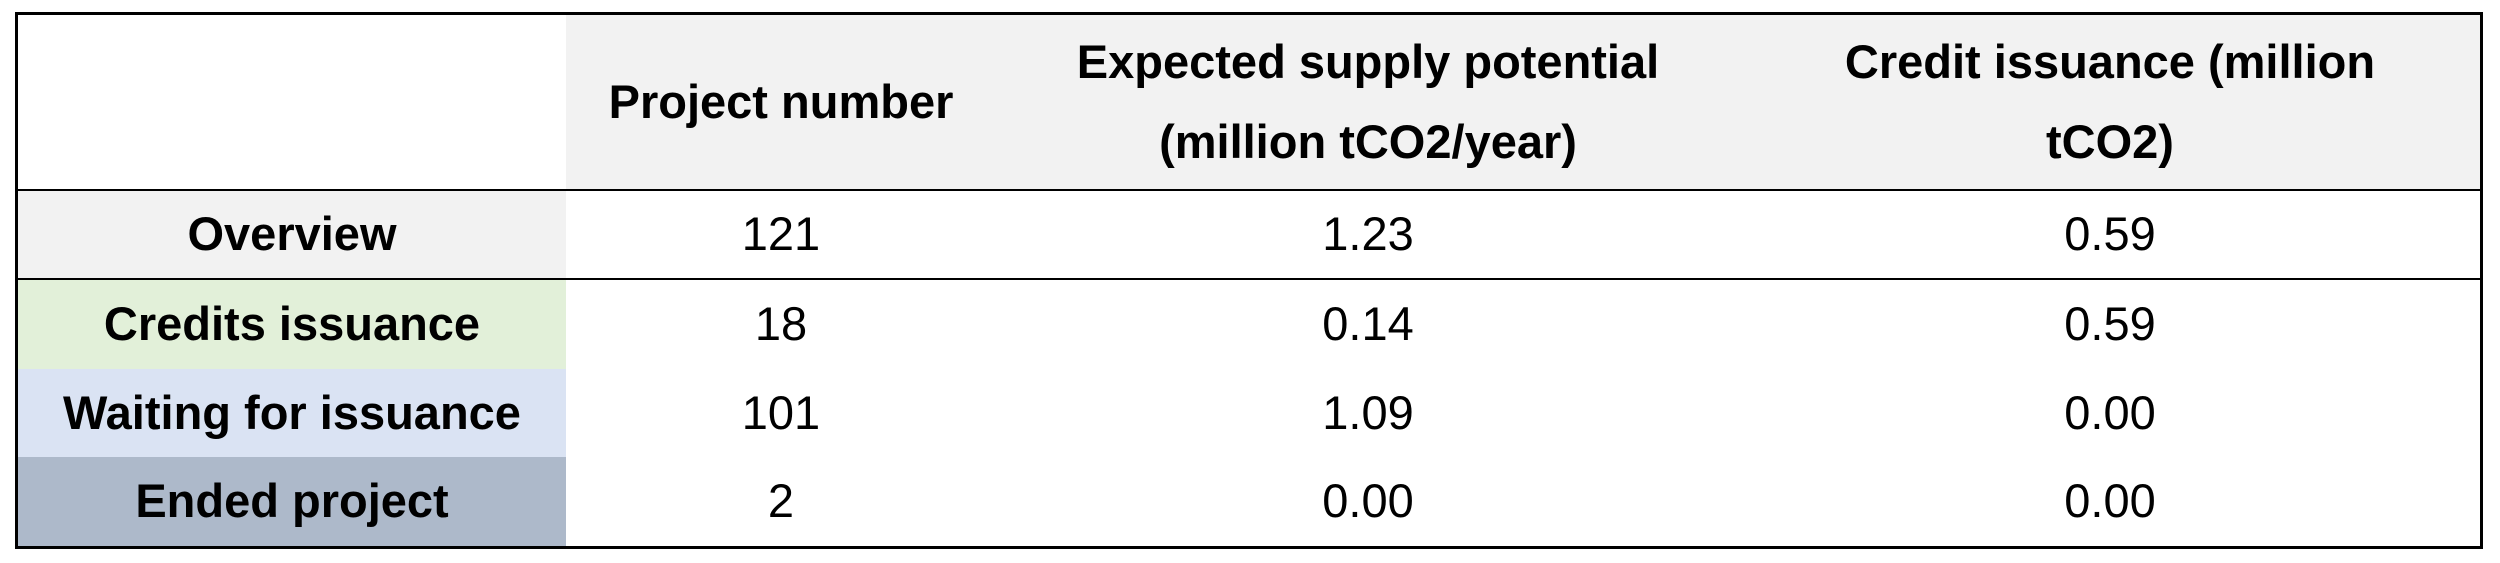  I want to click on cell-credits-issuance-expected-supply: 0.14, so click(1368, 324).